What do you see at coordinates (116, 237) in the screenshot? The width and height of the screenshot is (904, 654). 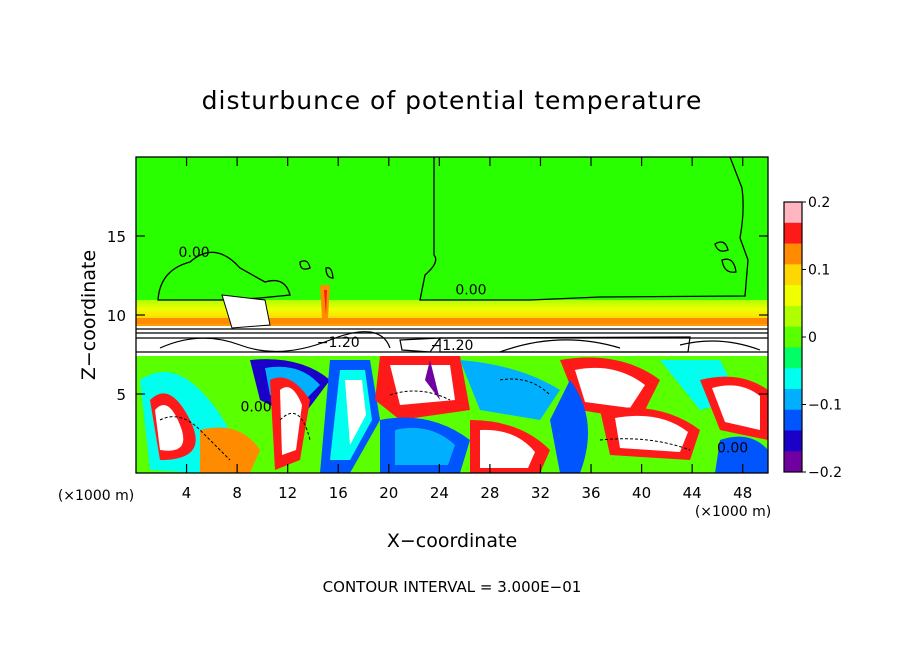 I see `y-tick-label: 15` at bounding box center [116, 237].